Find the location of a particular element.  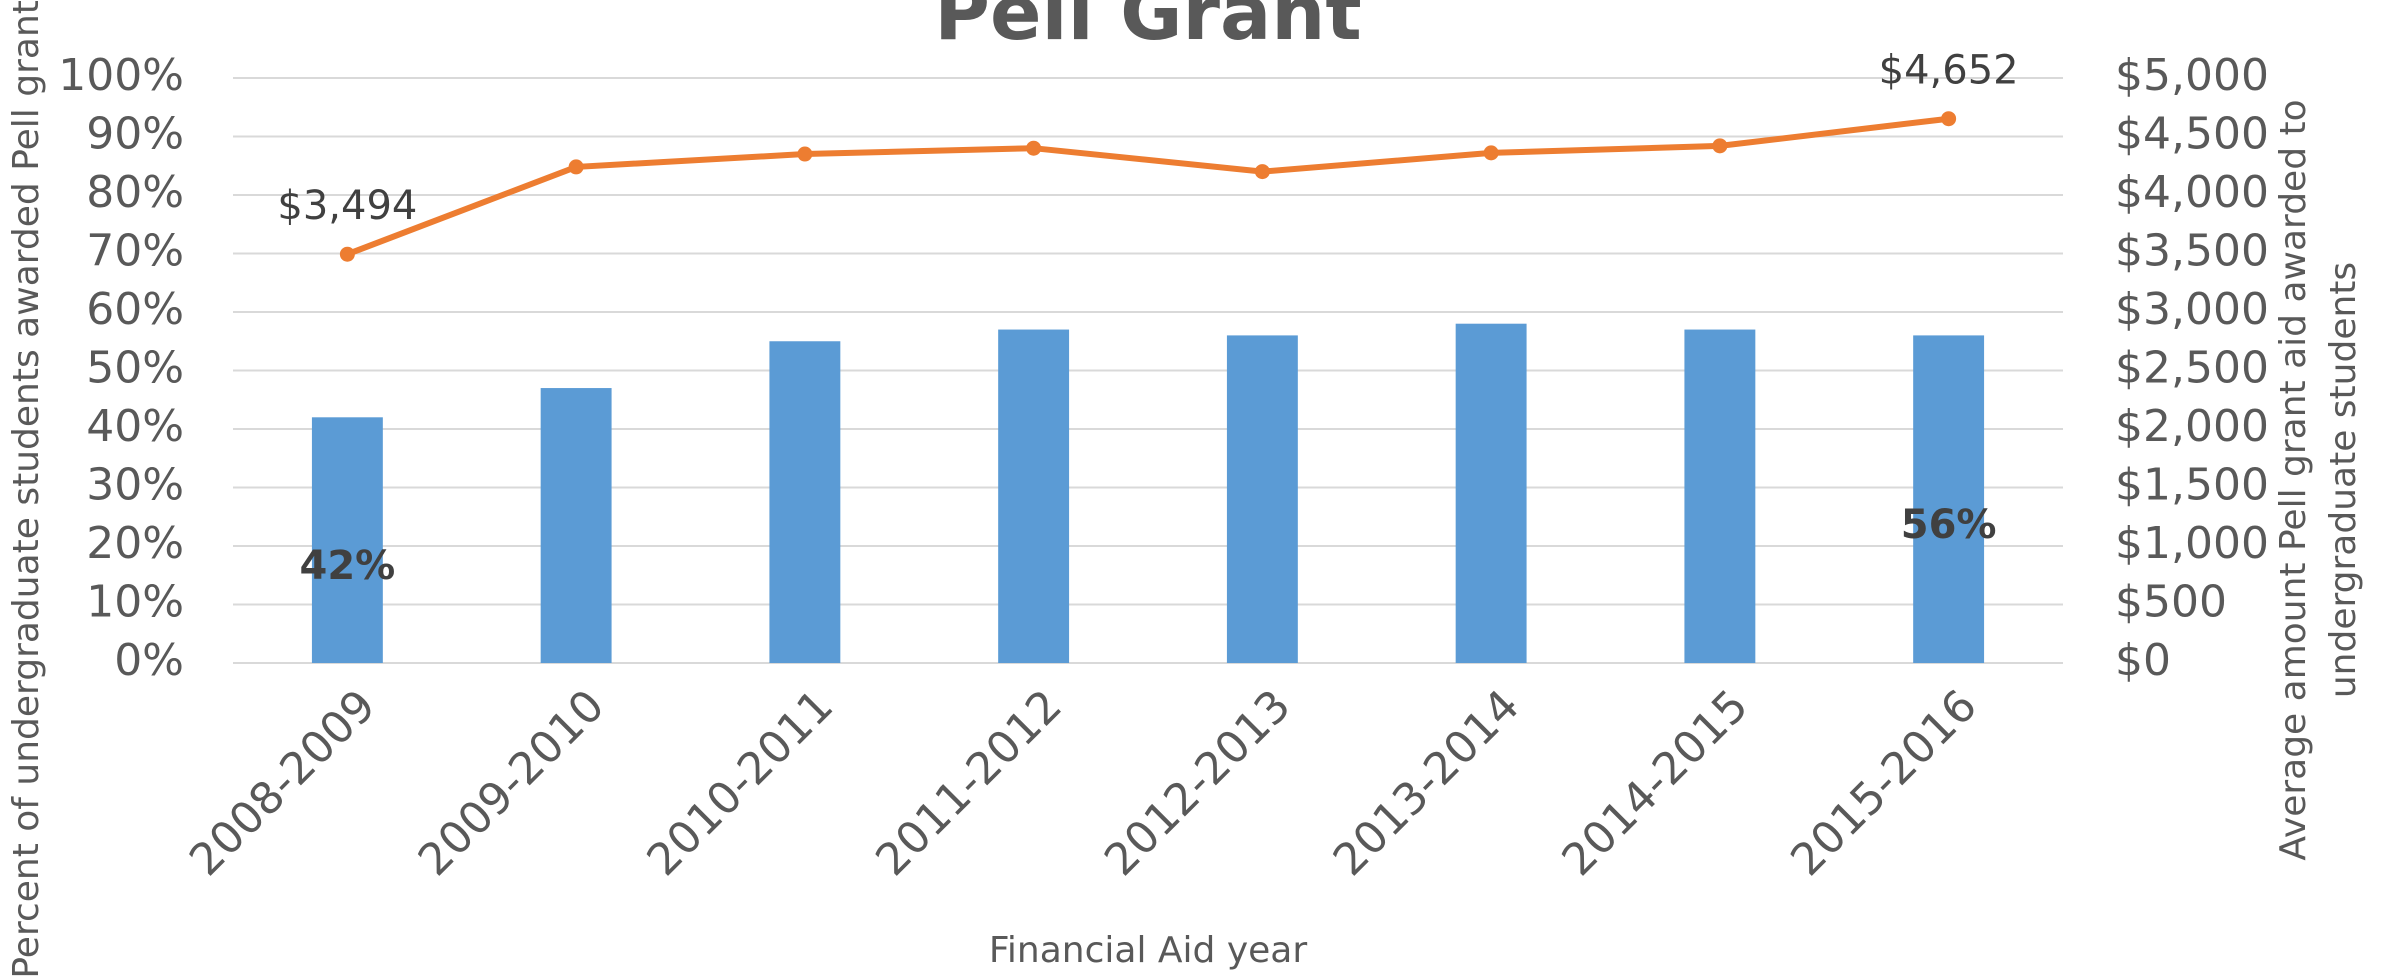

y-tick-label: 70% is located at coordinates (135, 251).